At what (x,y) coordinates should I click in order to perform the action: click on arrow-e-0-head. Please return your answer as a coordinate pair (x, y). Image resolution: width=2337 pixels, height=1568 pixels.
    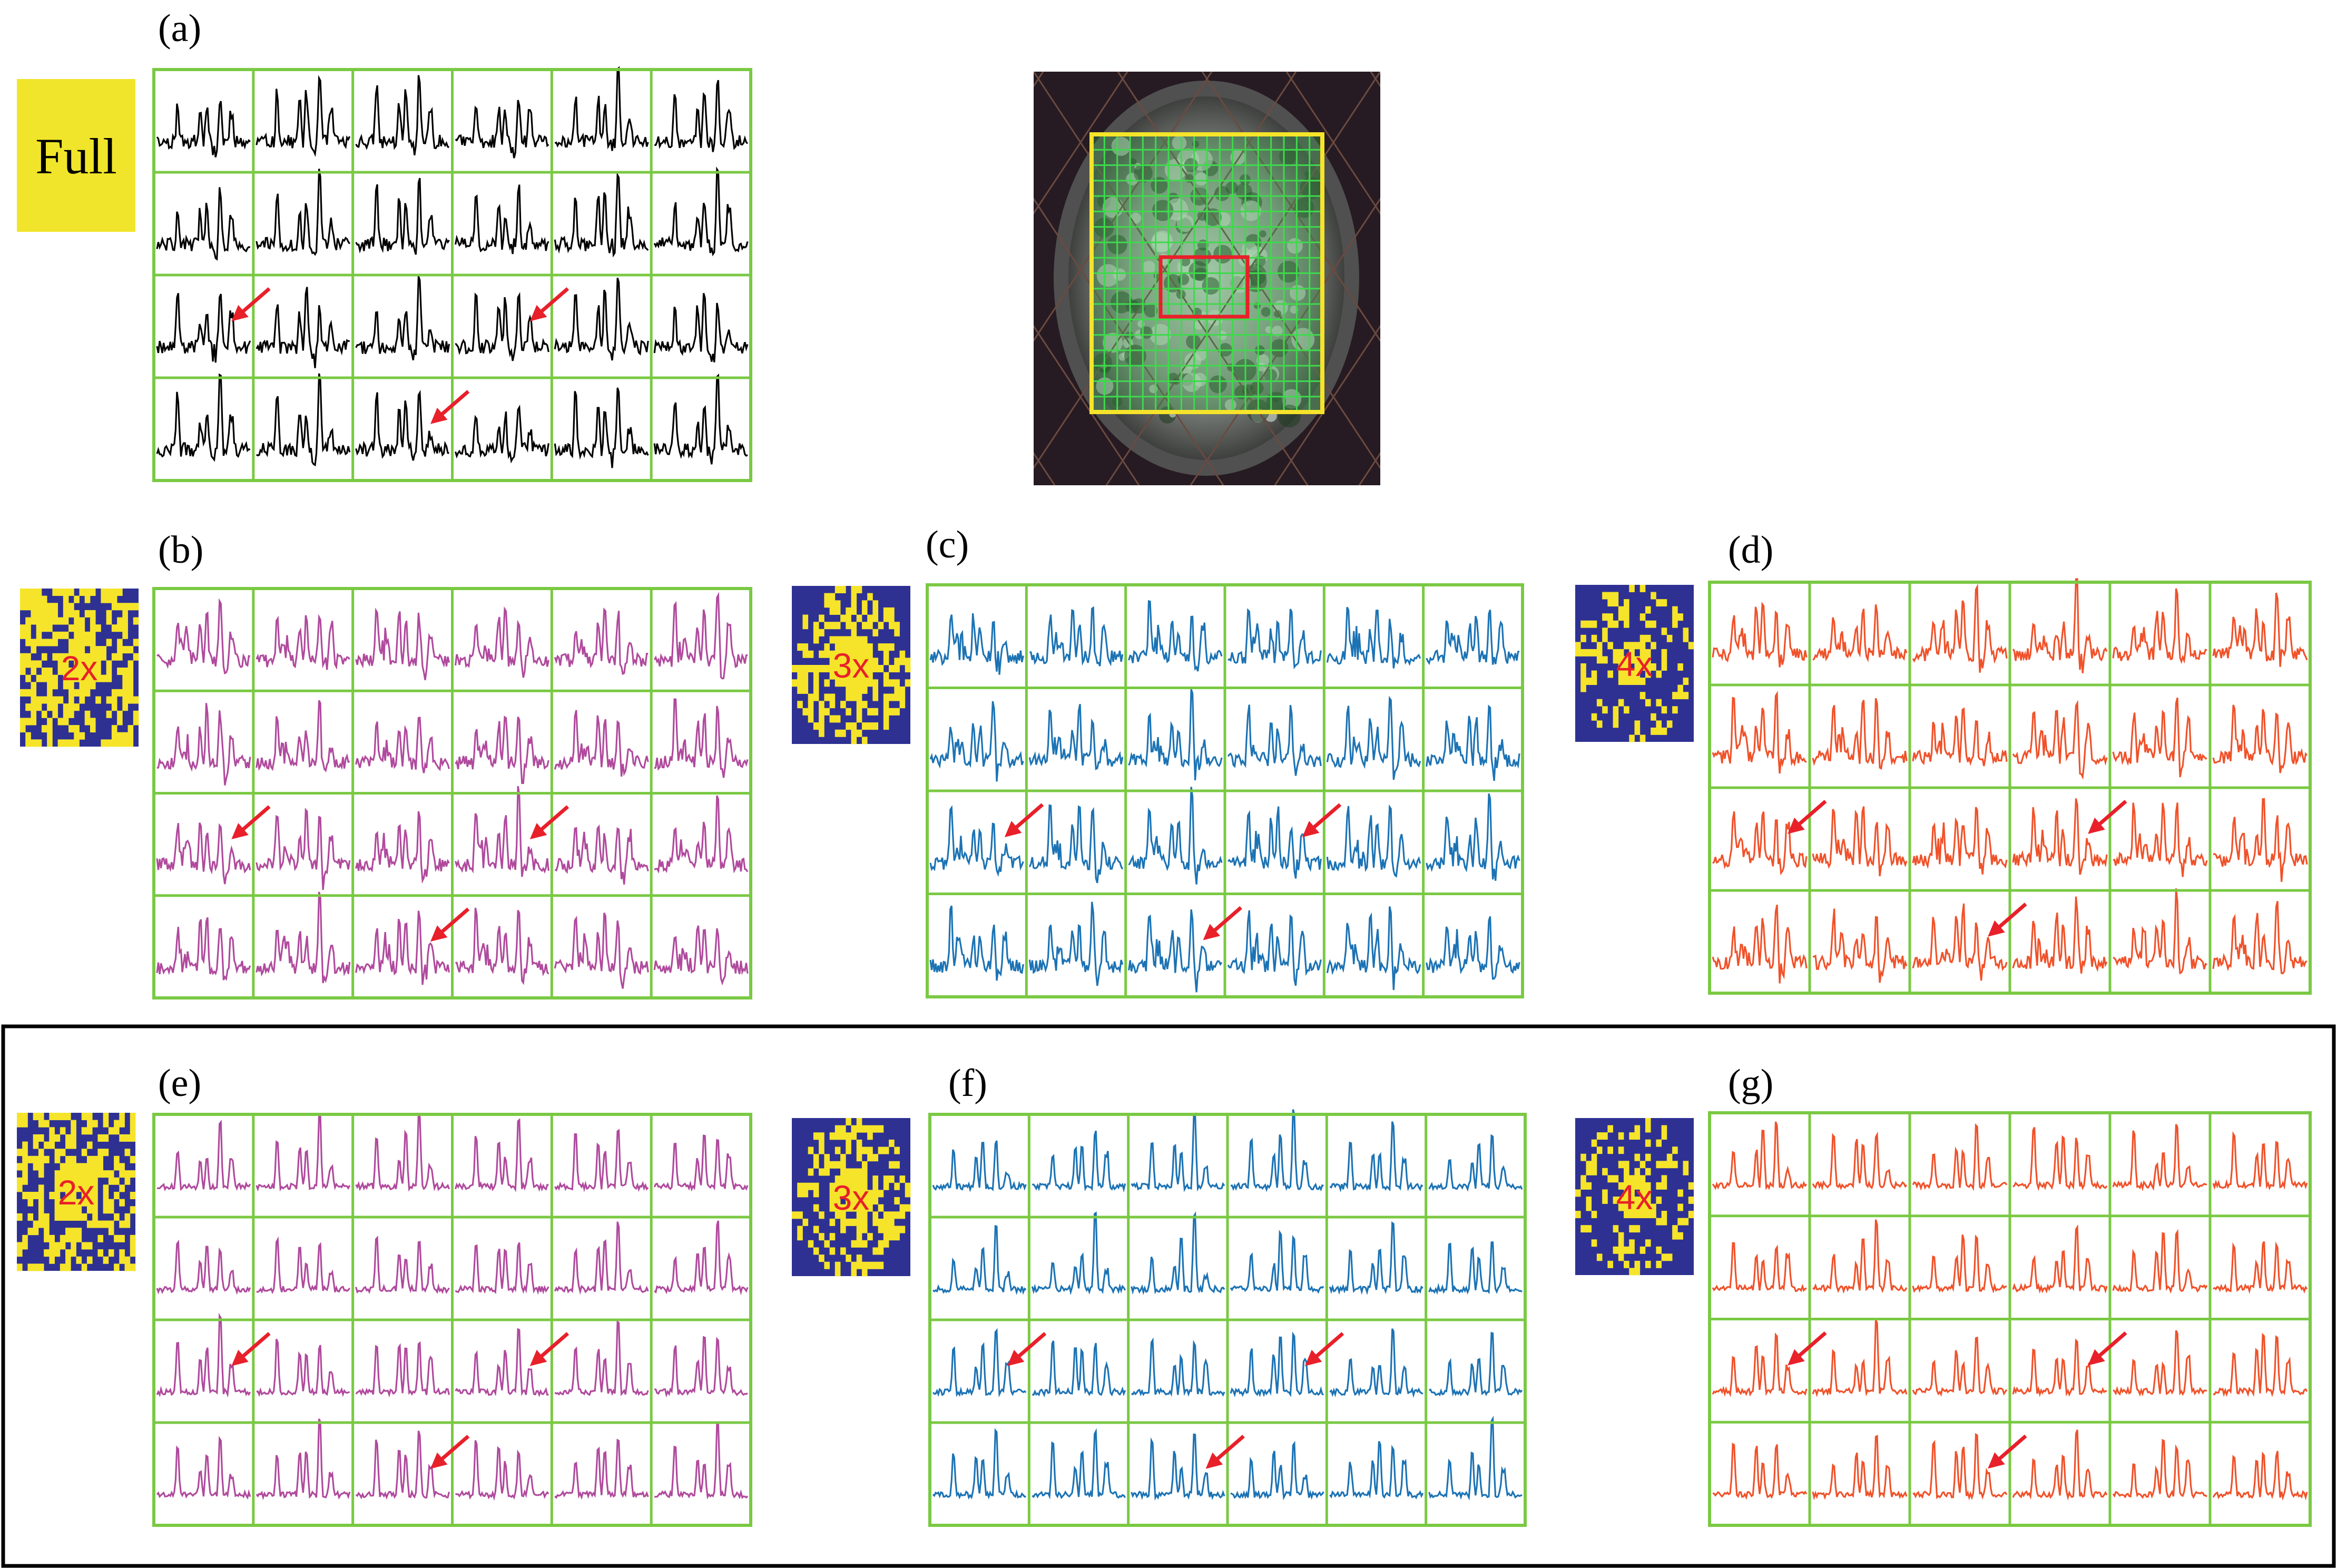
    Looking at the image, I should click on (240, 1357).